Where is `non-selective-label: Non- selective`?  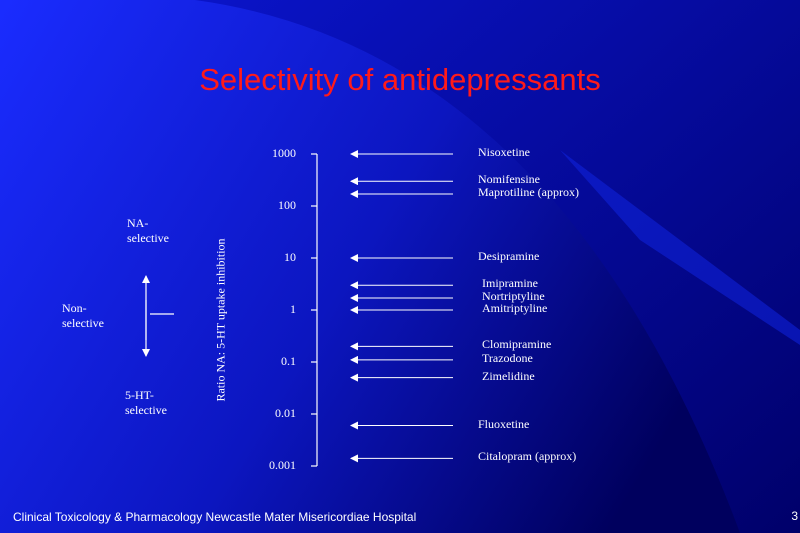 non-selective-label: Non- selective is located at coordinates (83, 316).